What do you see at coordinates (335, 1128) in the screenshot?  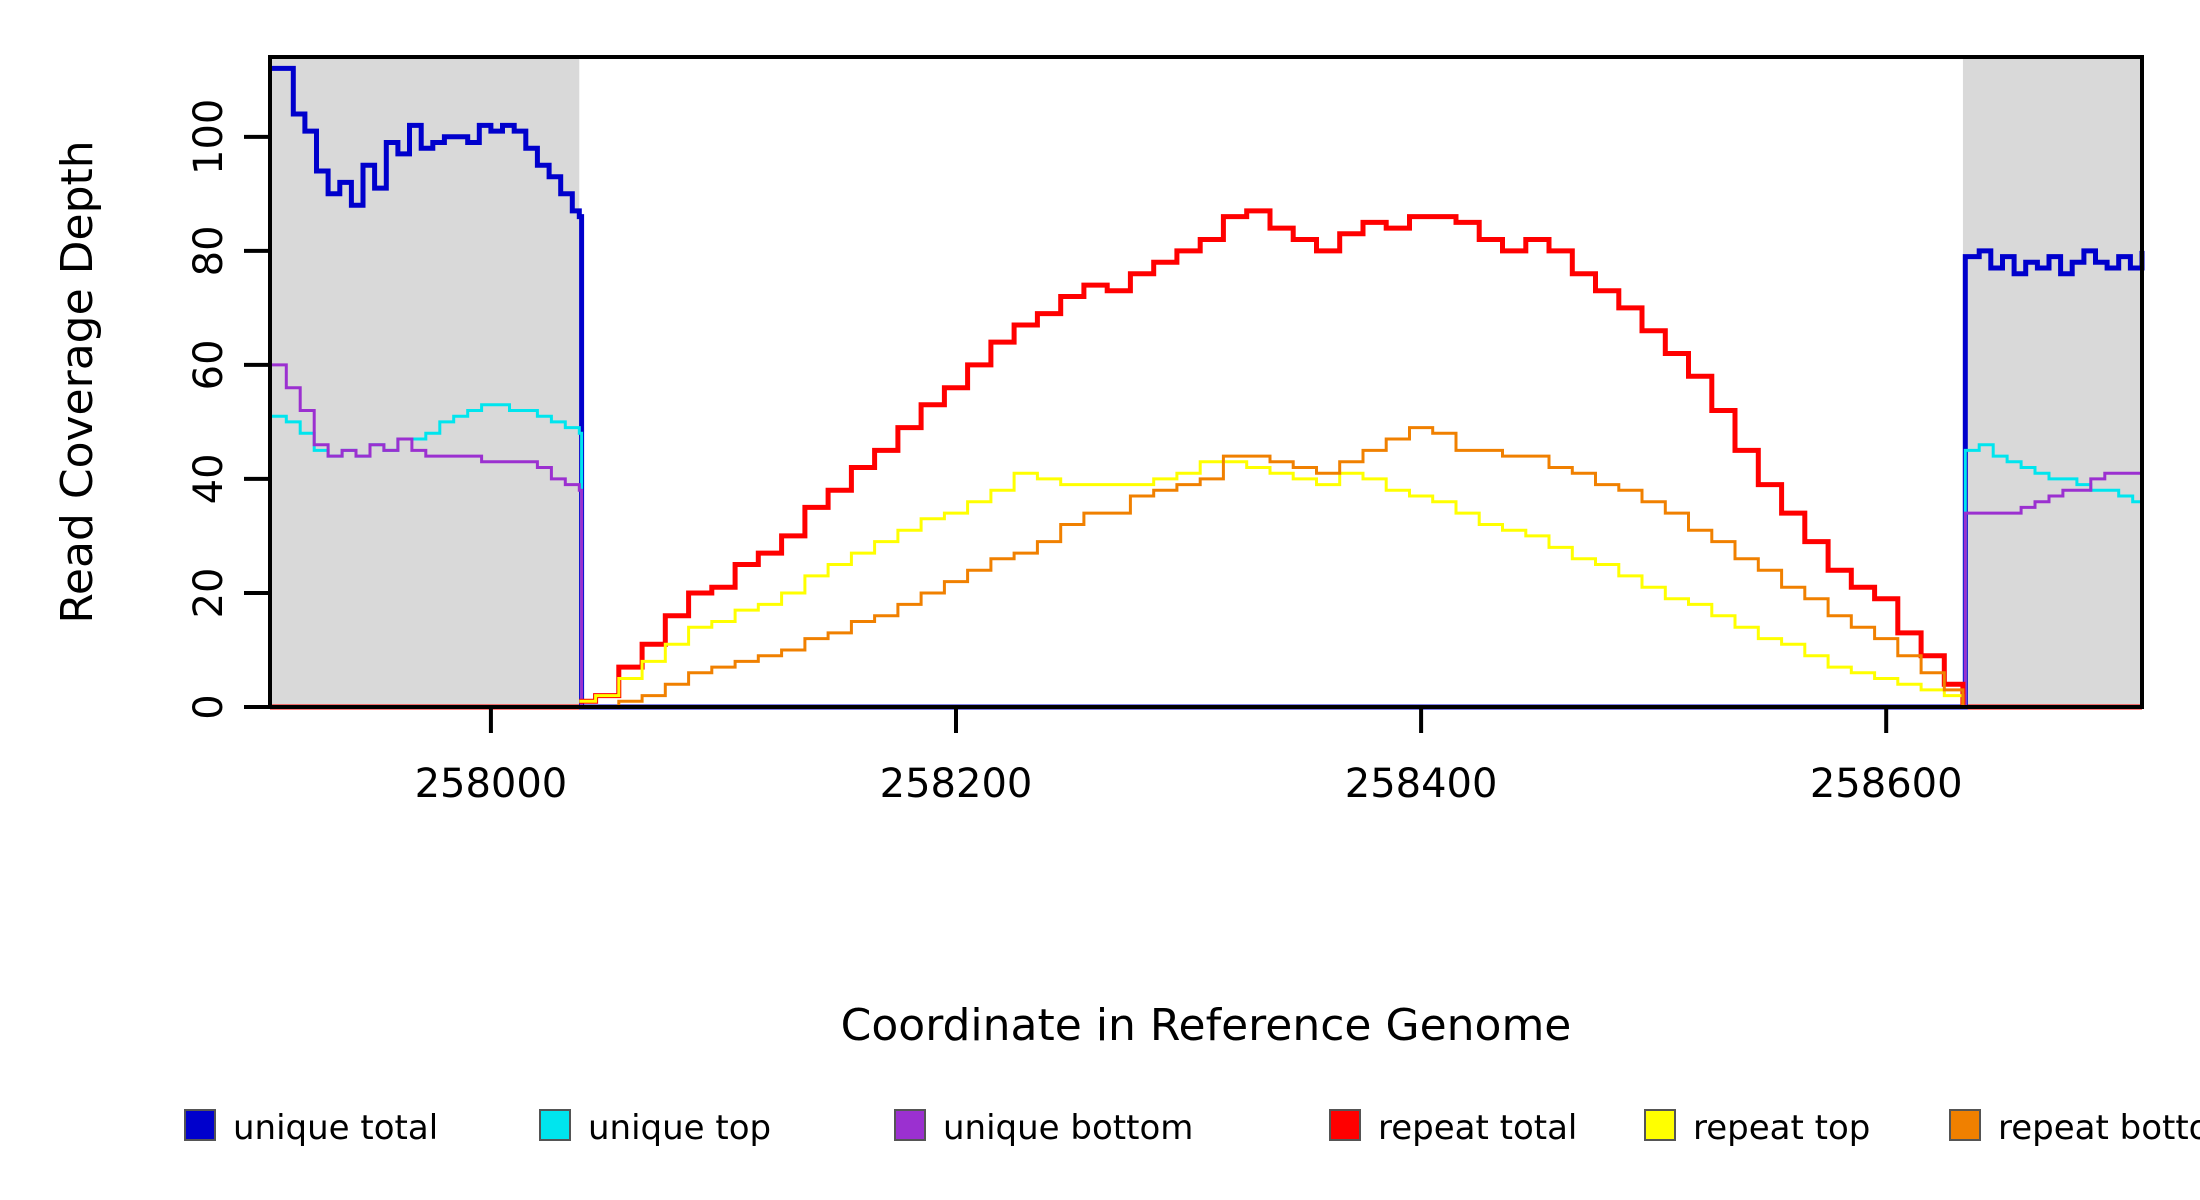 I see `legend-label-unique-total: unique total` at bounding box center [335, 1128].